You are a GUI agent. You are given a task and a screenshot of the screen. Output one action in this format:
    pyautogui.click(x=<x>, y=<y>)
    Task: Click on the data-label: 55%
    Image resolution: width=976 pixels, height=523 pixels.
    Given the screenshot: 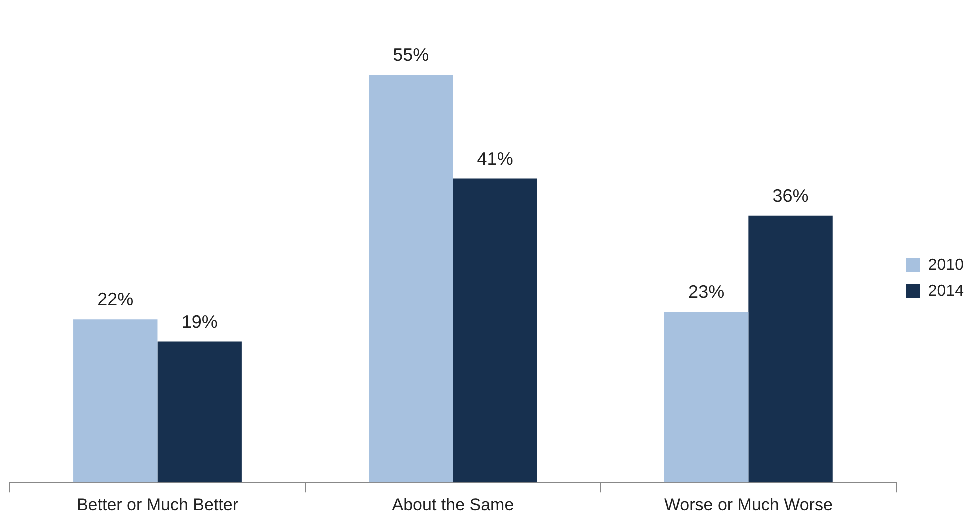 What is the action you would take?
    pyautogui.click(x=411, y=55)
    